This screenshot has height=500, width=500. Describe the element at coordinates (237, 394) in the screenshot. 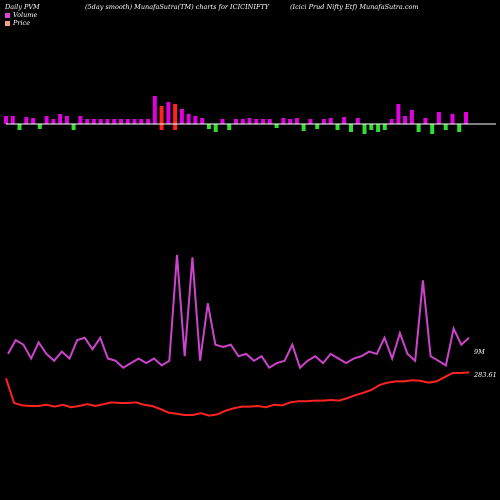

I see `price-line` at that location.